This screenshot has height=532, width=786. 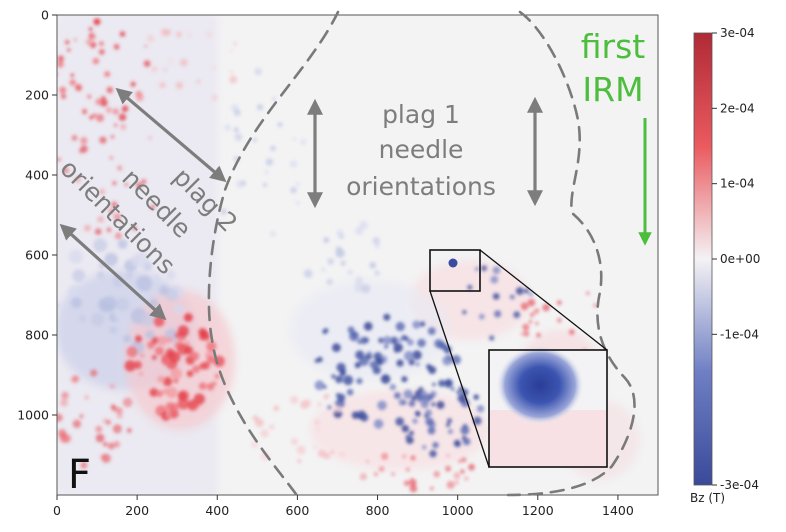 I want to click on colorbar-label: Bz (T), so click(x=707, y=498).